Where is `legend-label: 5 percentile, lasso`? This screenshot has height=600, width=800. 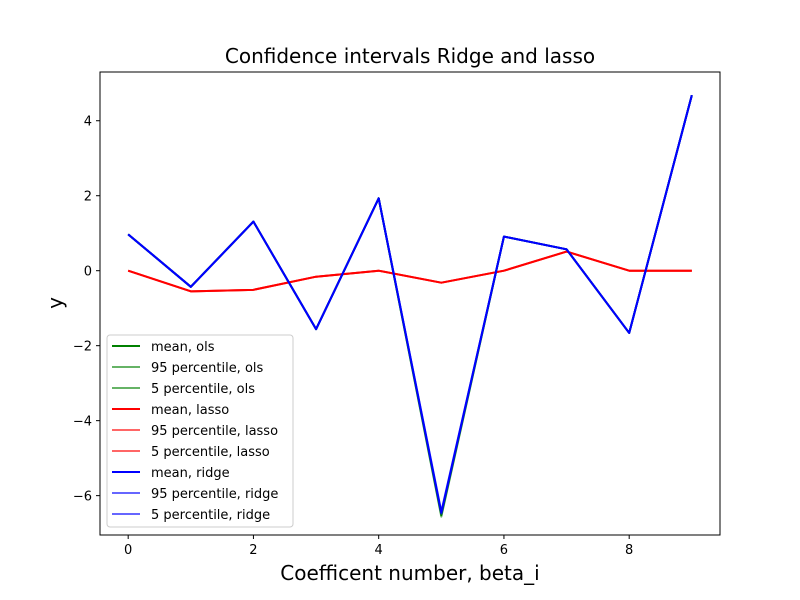 legend-label: 5 percentile, lasso is located at coordinates (210, 452).